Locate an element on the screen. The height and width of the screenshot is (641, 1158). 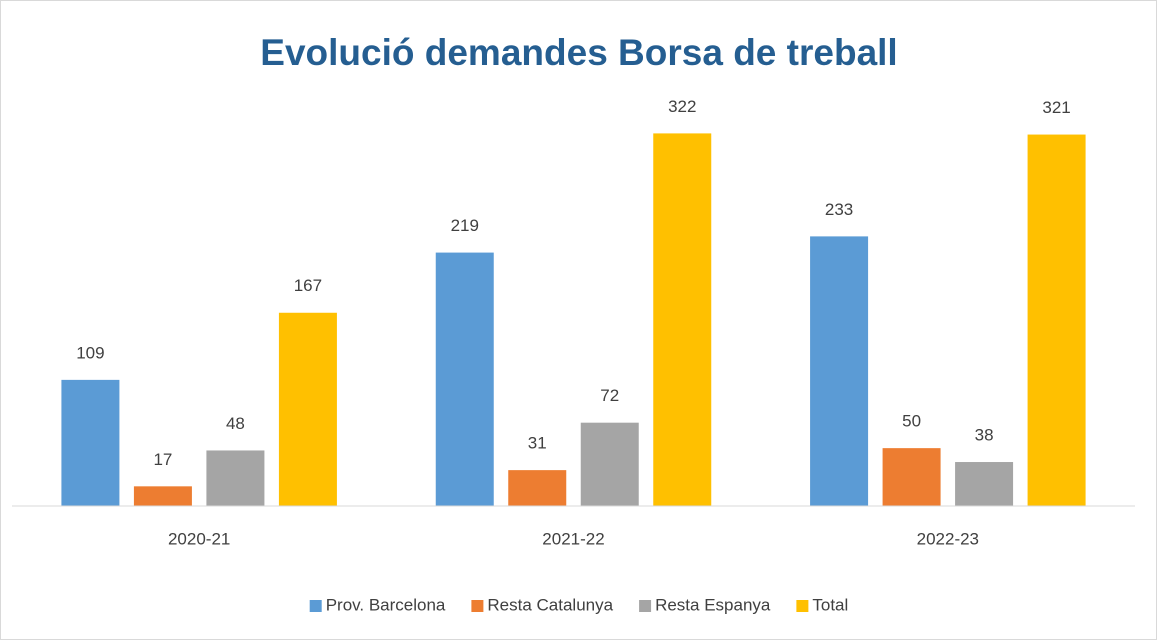
data-label: 233 is located at coordinates (839, 209).